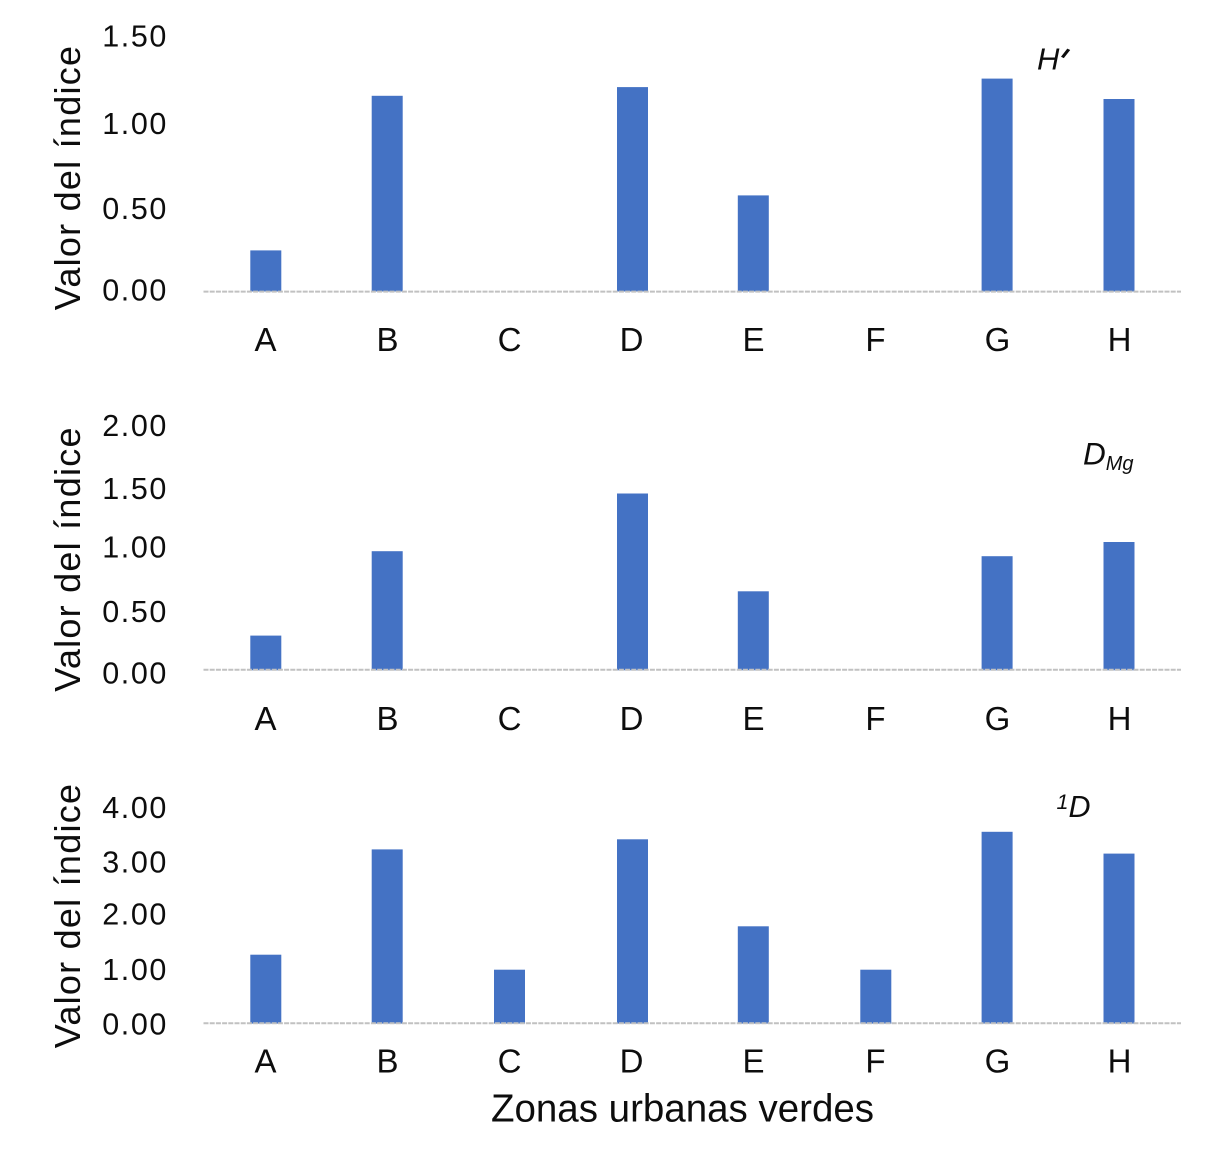 The image size is (1218, 1159). Describe the element at coordinates (682, 1109) in the screenshot. I see `svg-text: Zonas urbanas verdes` at that location.